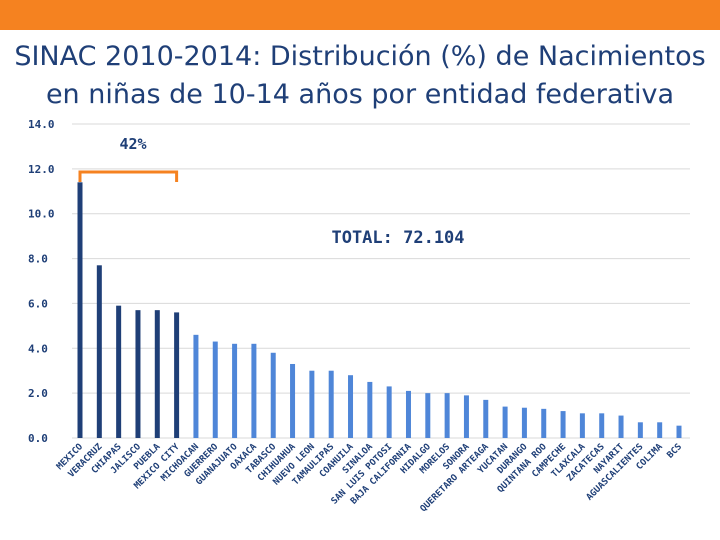  I want to click on y-tick-label: 14.0, so click(41, 124).